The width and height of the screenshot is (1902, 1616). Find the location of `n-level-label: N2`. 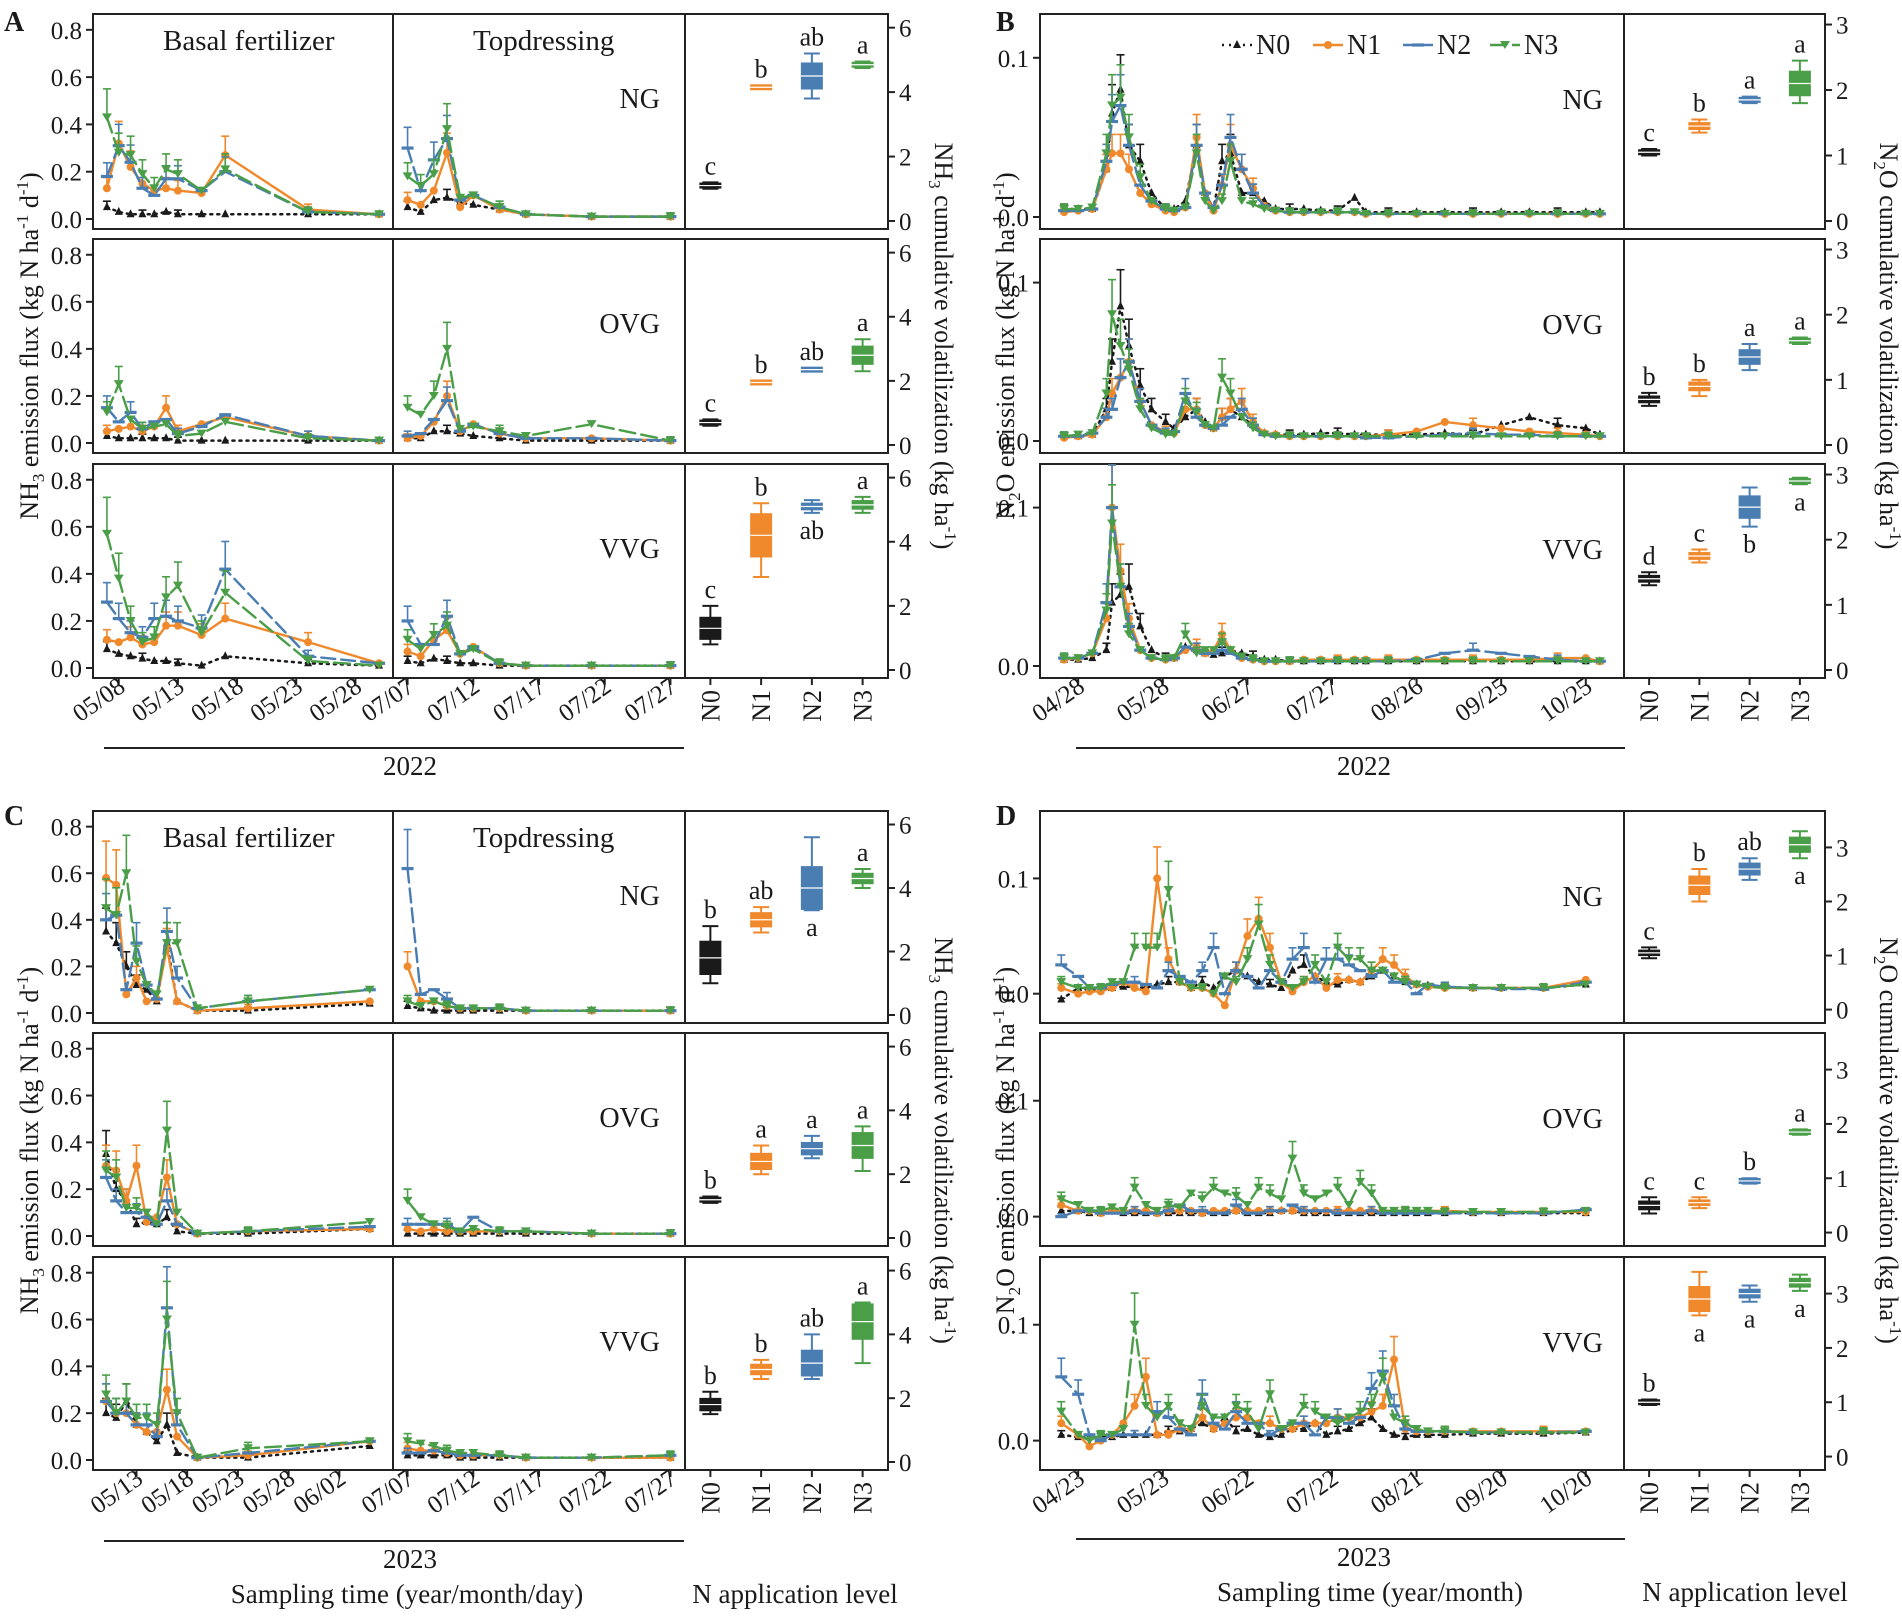

n-level-label: N2 is located at coordinates (1750, 706).